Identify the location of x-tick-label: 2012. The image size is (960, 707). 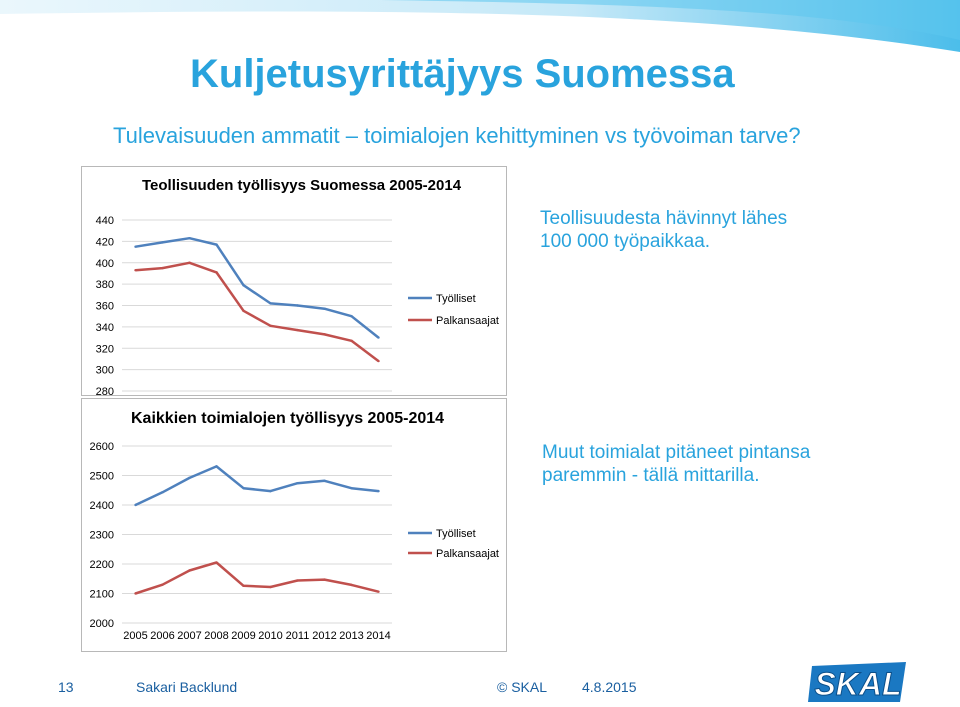
(324, 636).